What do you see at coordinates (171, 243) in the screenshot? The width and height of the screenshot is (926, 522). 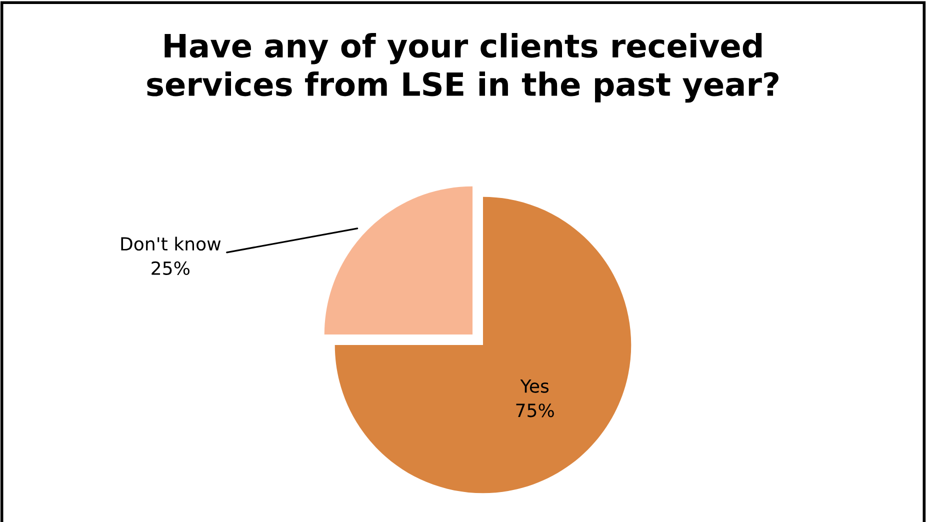 I see `slice-label: Don't know` at bounding box center [171, 243].